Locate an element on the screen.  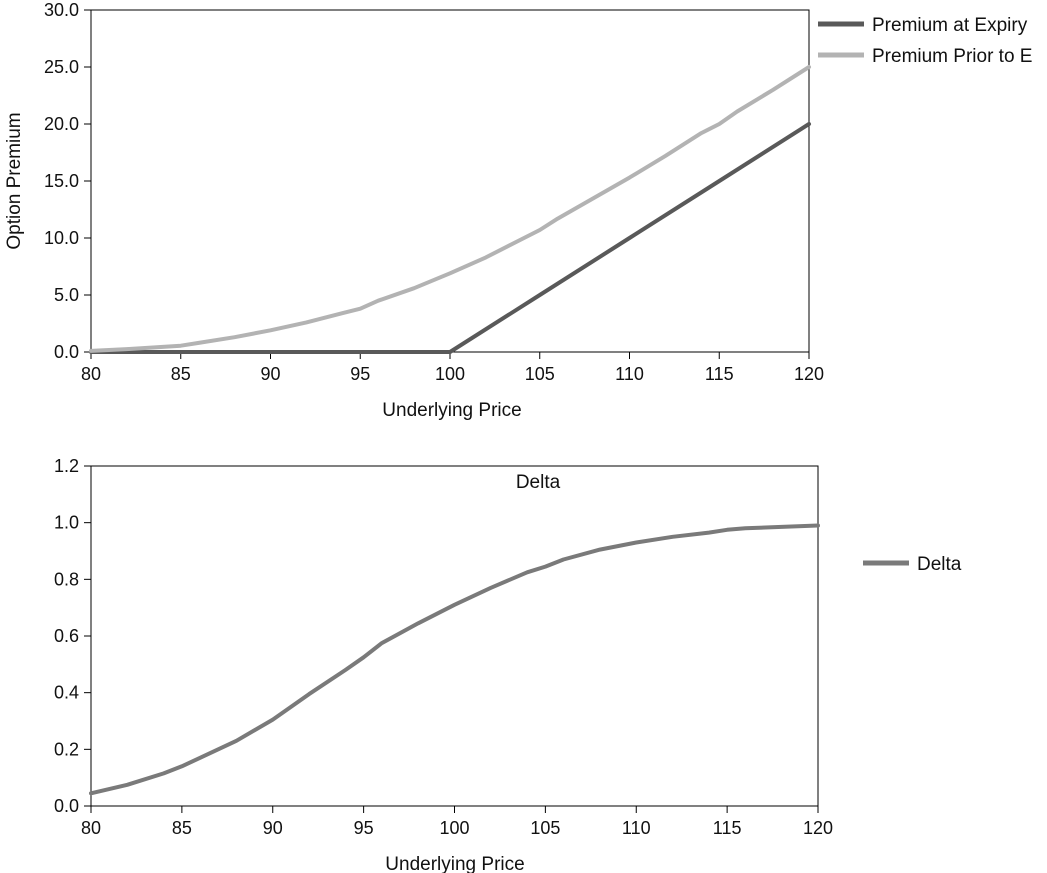
y-tick-label: 0.6 is located at coordinates (66, 636).